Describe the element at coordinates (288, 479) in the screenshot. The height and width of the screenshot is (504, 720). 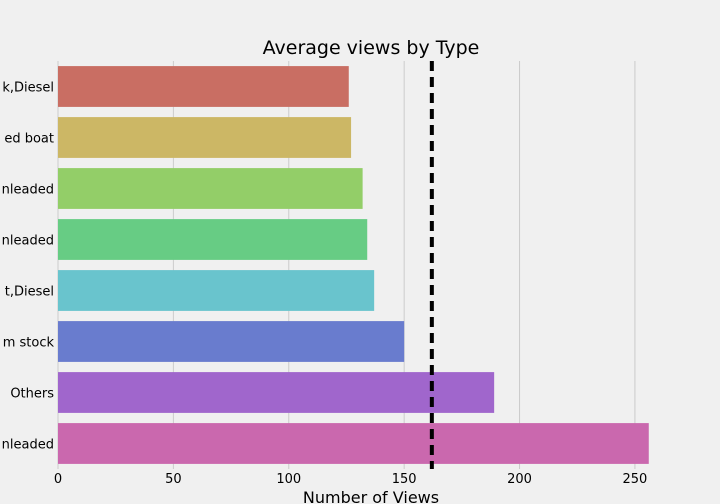
I see `x-tick-label: 100` at that location.